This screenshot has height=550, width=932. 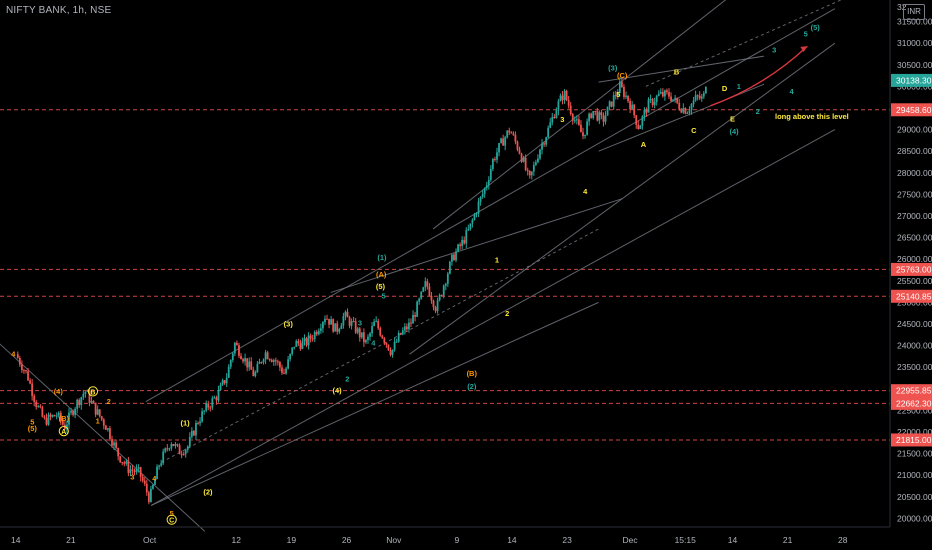 What do you see at coordinates (472, 373) in the screenshot?
I see `wave-label: (B)` at bounding box center [472, 373].